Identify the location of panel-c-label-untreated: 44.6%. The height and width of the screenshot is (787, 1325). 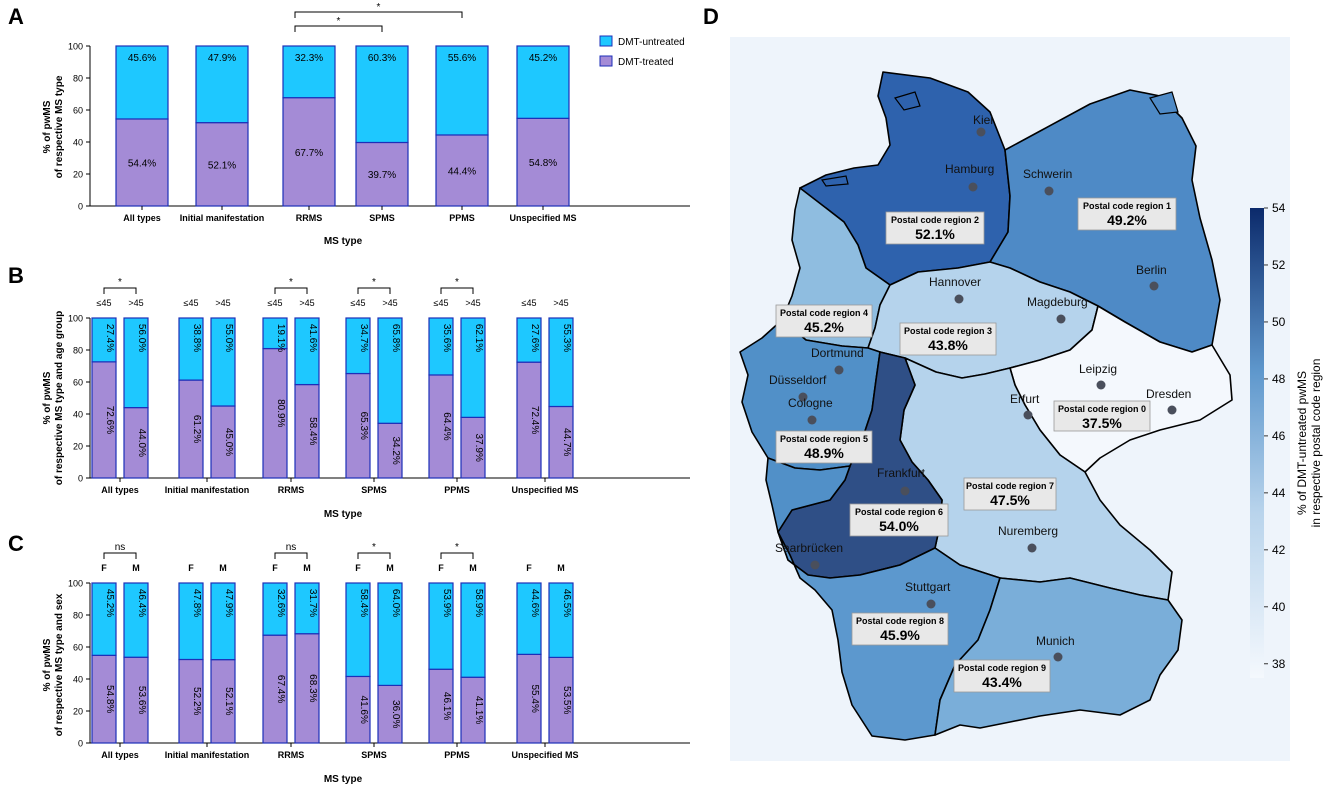
(534, 603).